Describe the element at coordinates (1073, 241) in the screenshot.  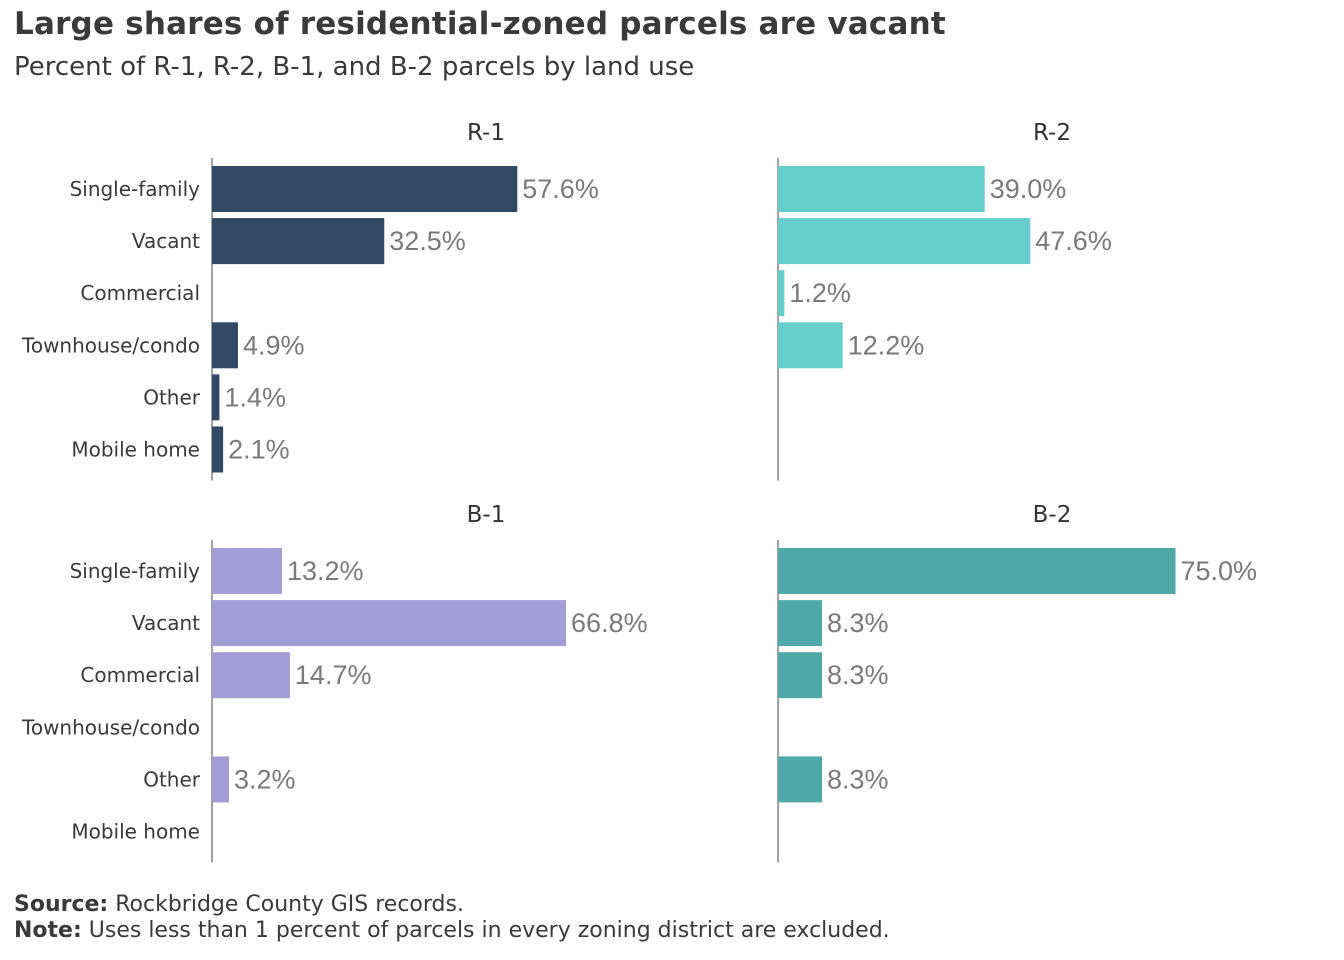
I see `data-label: 47.6%` at that location.